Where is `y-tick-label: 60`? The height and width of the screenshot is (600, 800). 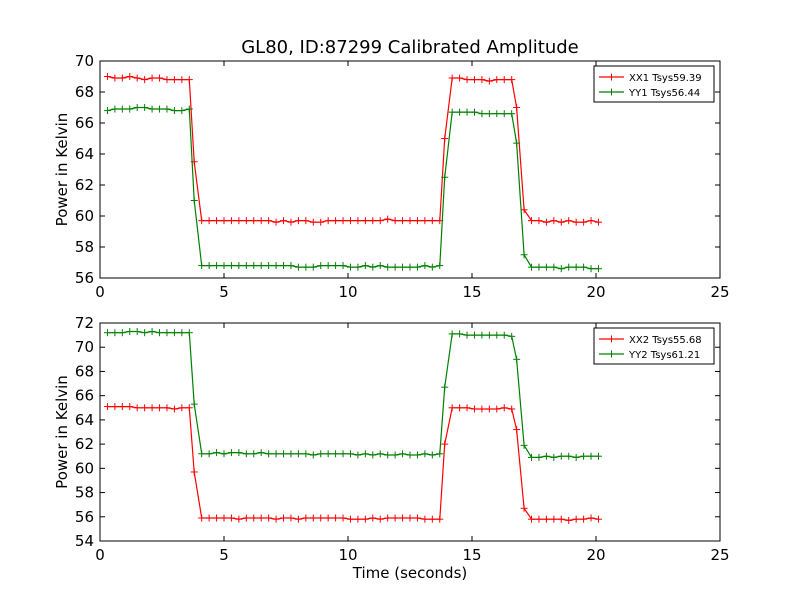 y-tick-label: 60 is located at coordinates (84, 468).